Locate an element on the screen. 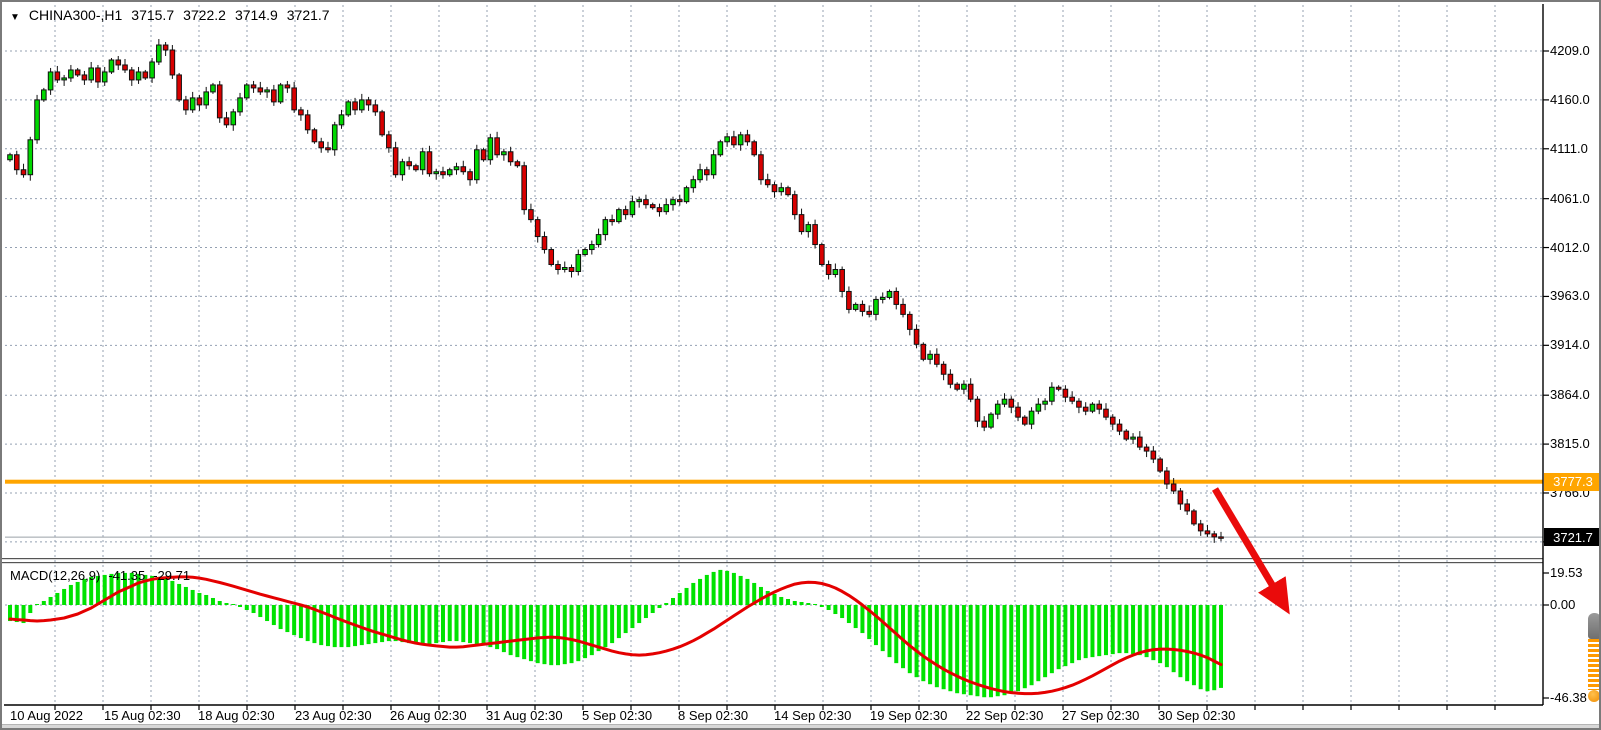 The image size is (1601, 730). trend-arrow-annotation is located at coordinates (1250, 551).